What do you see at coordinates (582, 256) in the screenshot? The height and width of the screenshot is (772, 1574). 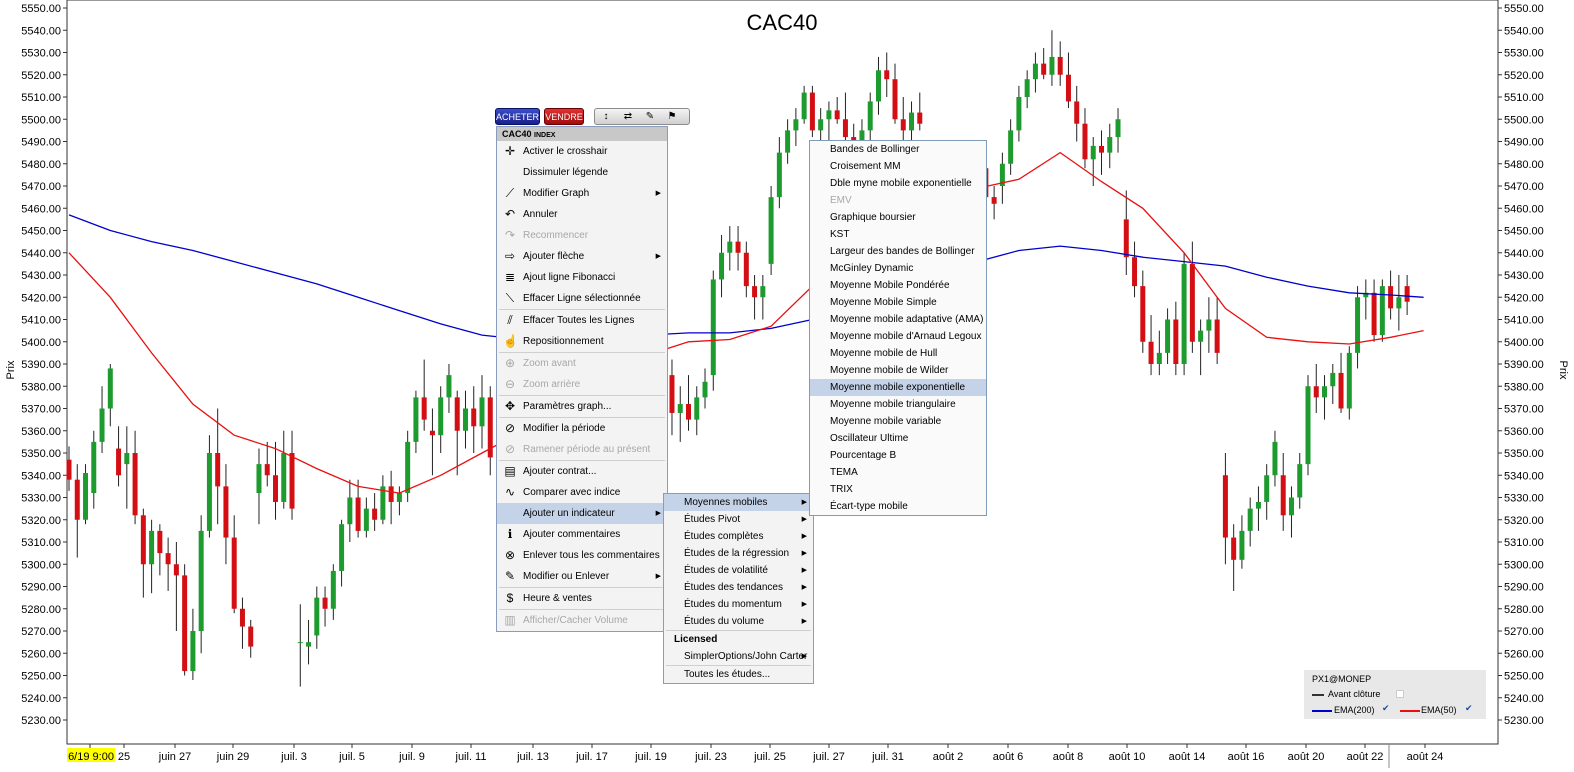 I see `menu-item: ⇨ Ajouter flèche ▶` at bounding box center [582, 256].